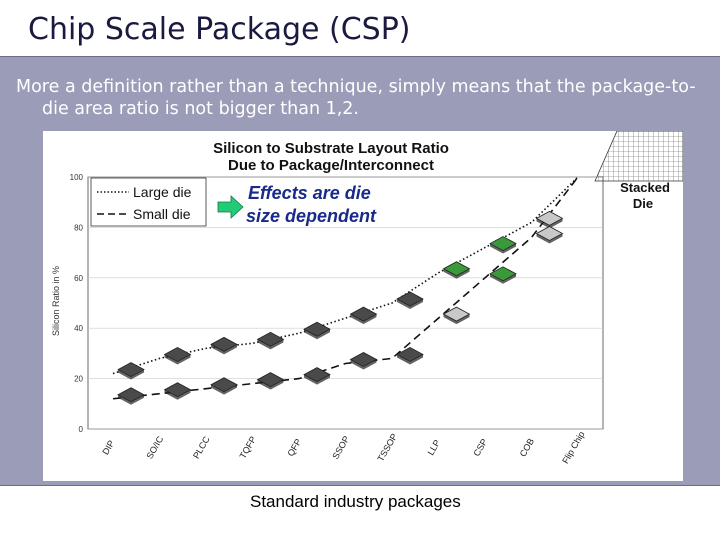 The image size is (720, 540). I want to click on x-tick-label: QFP, so click(294, 447).